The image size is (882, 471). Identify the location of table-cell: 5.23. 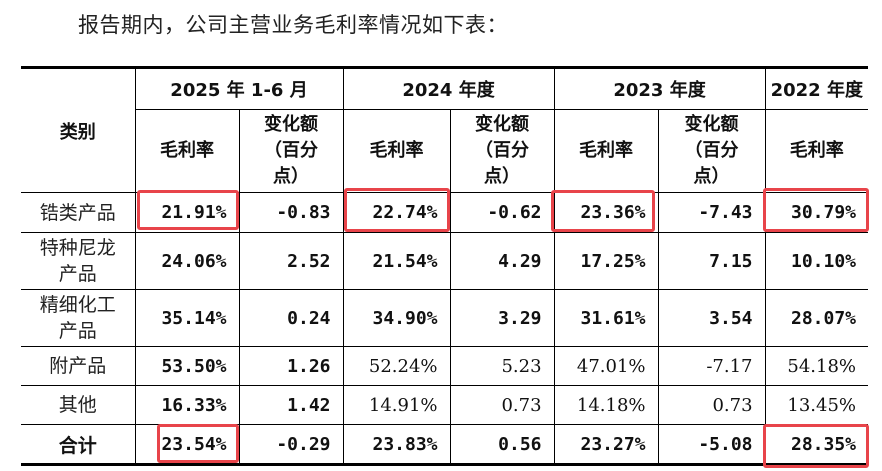
(502, 366).